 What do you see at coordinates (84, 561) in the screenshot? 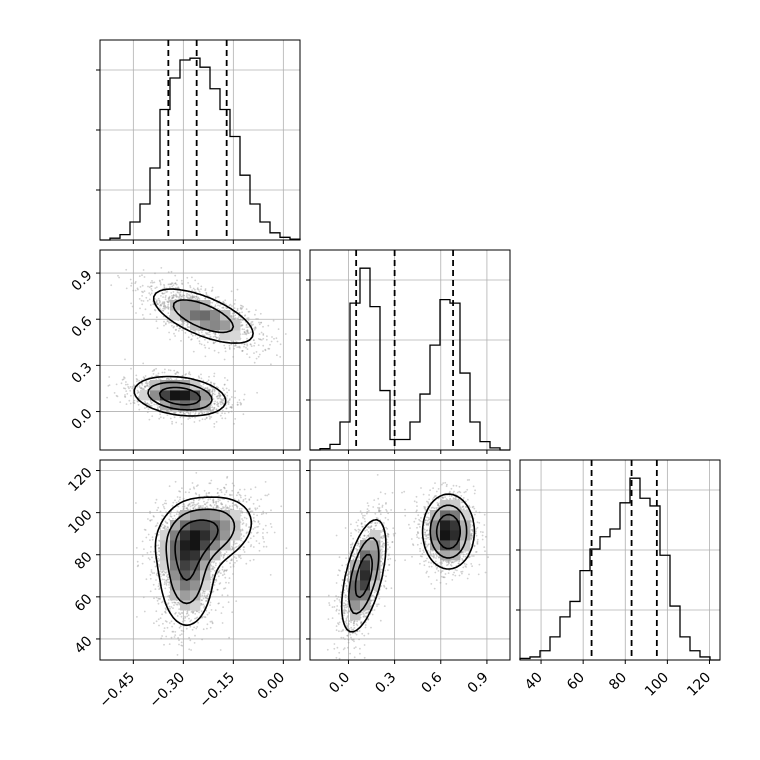
I see `y-tick-label: 80` at bounding box center [84, 561].